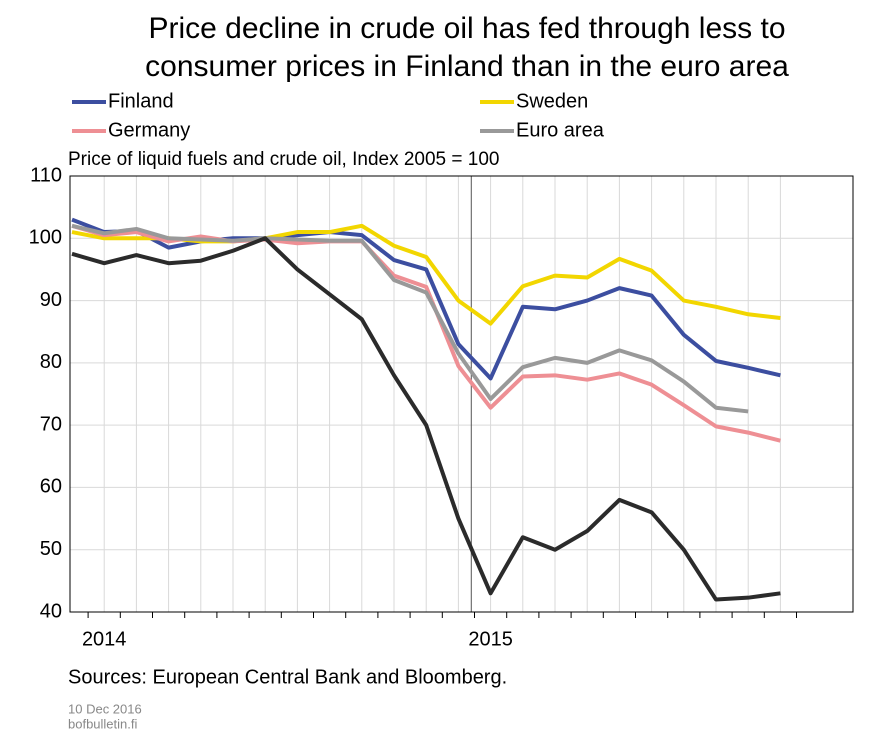 The height and width of the screenshot is (734, 874). Describe the element at coordinates (51, 362) in the screenshot. I see `y-tick-label: 80` at that location.